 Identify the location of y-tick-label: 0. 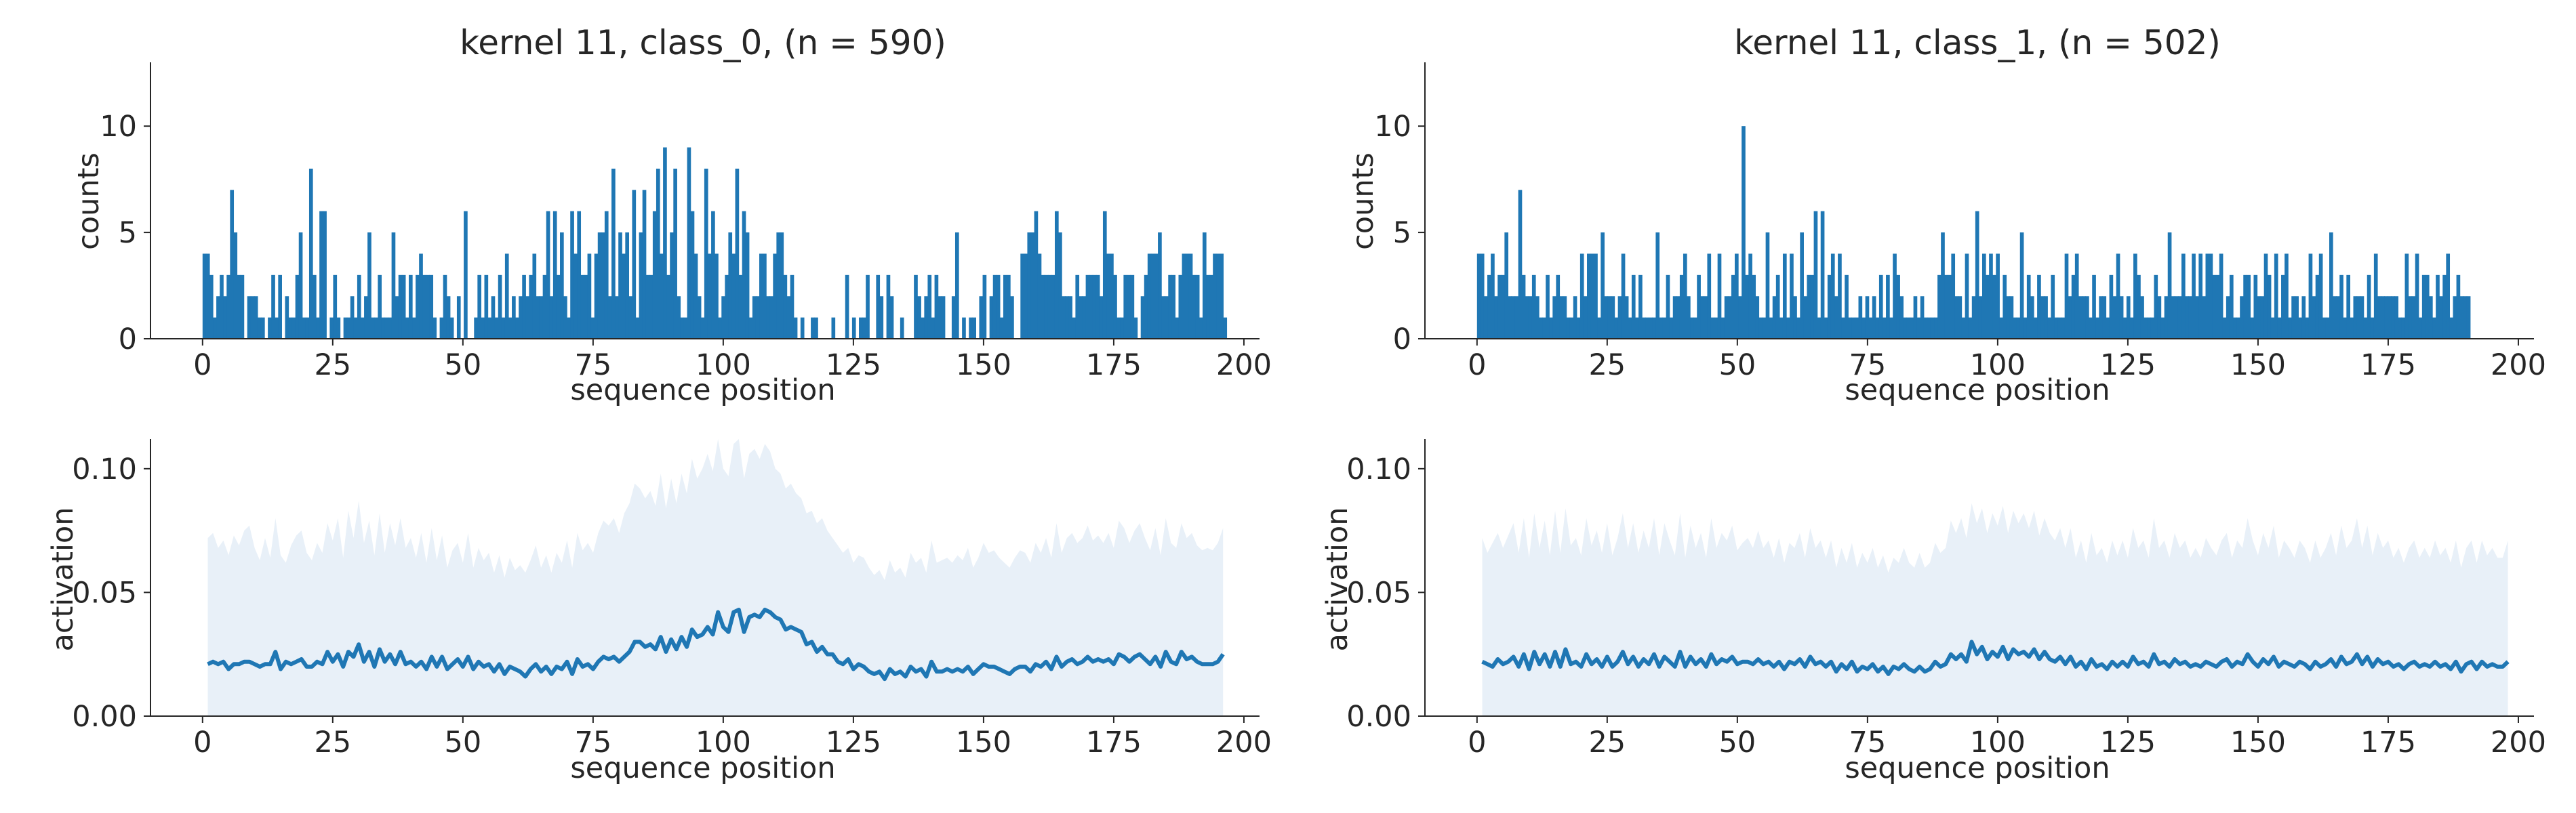
(1402, 339).